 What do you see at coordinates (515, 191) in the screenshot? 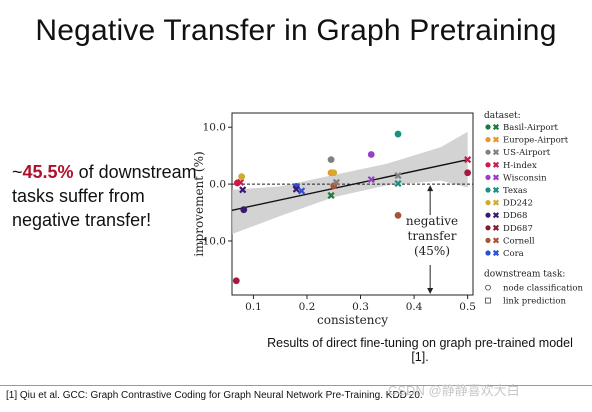
I see `legend-dataset-label: Texas` at bounding box center [515, 191].